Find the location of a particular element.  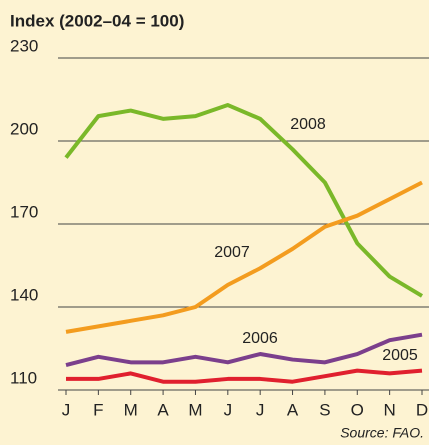

y-tick-label: 110 is located at coordinates (23, 377).